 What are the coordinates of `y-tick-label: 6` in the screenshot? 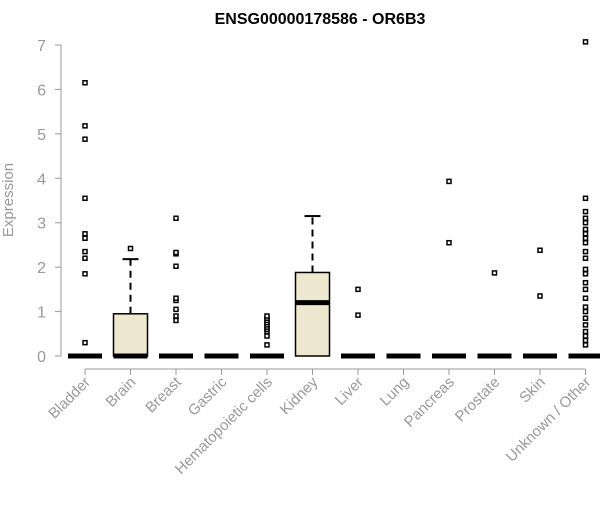 It's located at (41, 90).